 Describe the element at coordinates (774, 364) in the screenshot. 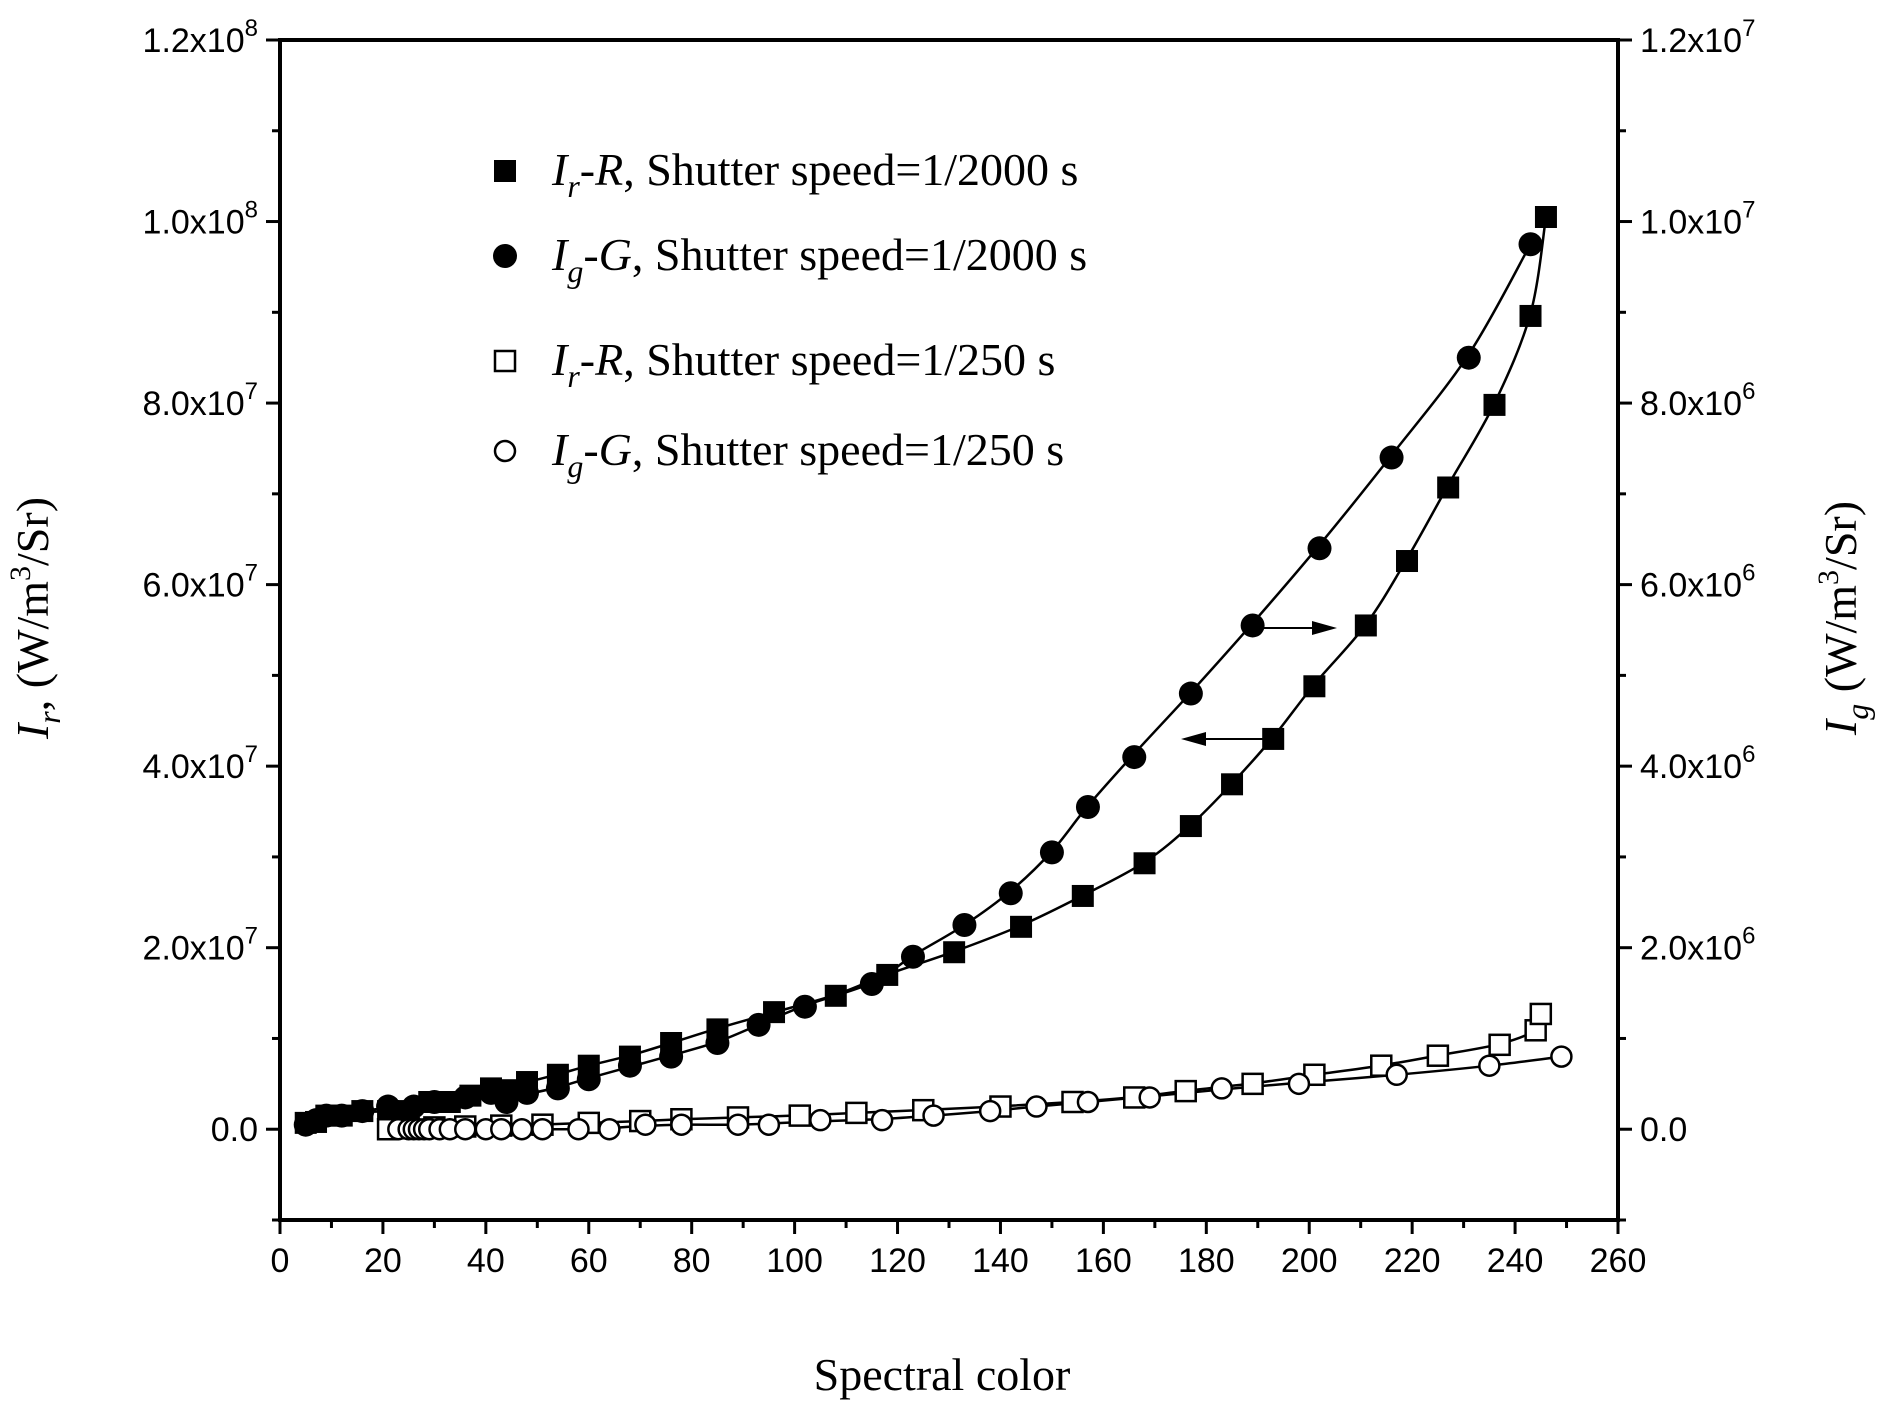

I see `legend-entry-3: Ir-R, Shutter speed=1/250 s` at that location.